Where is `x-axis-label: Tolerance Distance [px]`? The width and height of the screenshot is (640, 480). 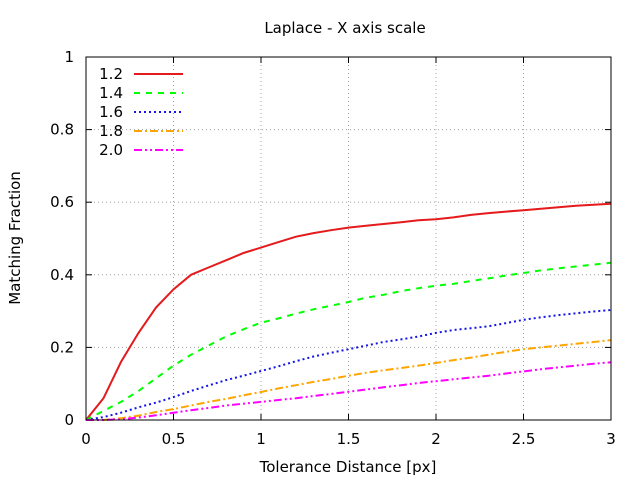
x-axis-label: Tolerance Distance [px] is located at coordinates (348, 467).